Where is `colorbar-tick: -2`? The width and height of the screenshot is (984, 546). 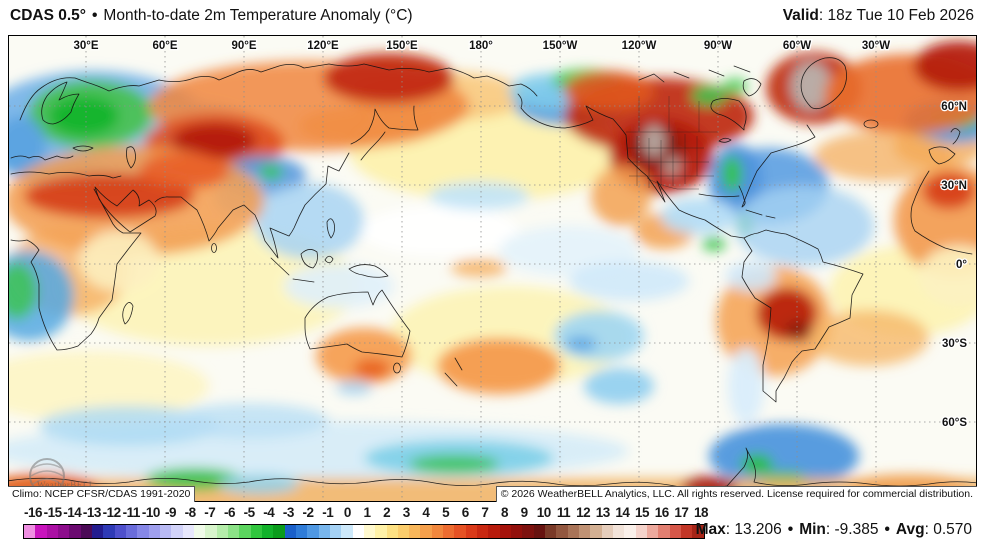 colorbar-tick: -2 is located at coordinates (308, 512).